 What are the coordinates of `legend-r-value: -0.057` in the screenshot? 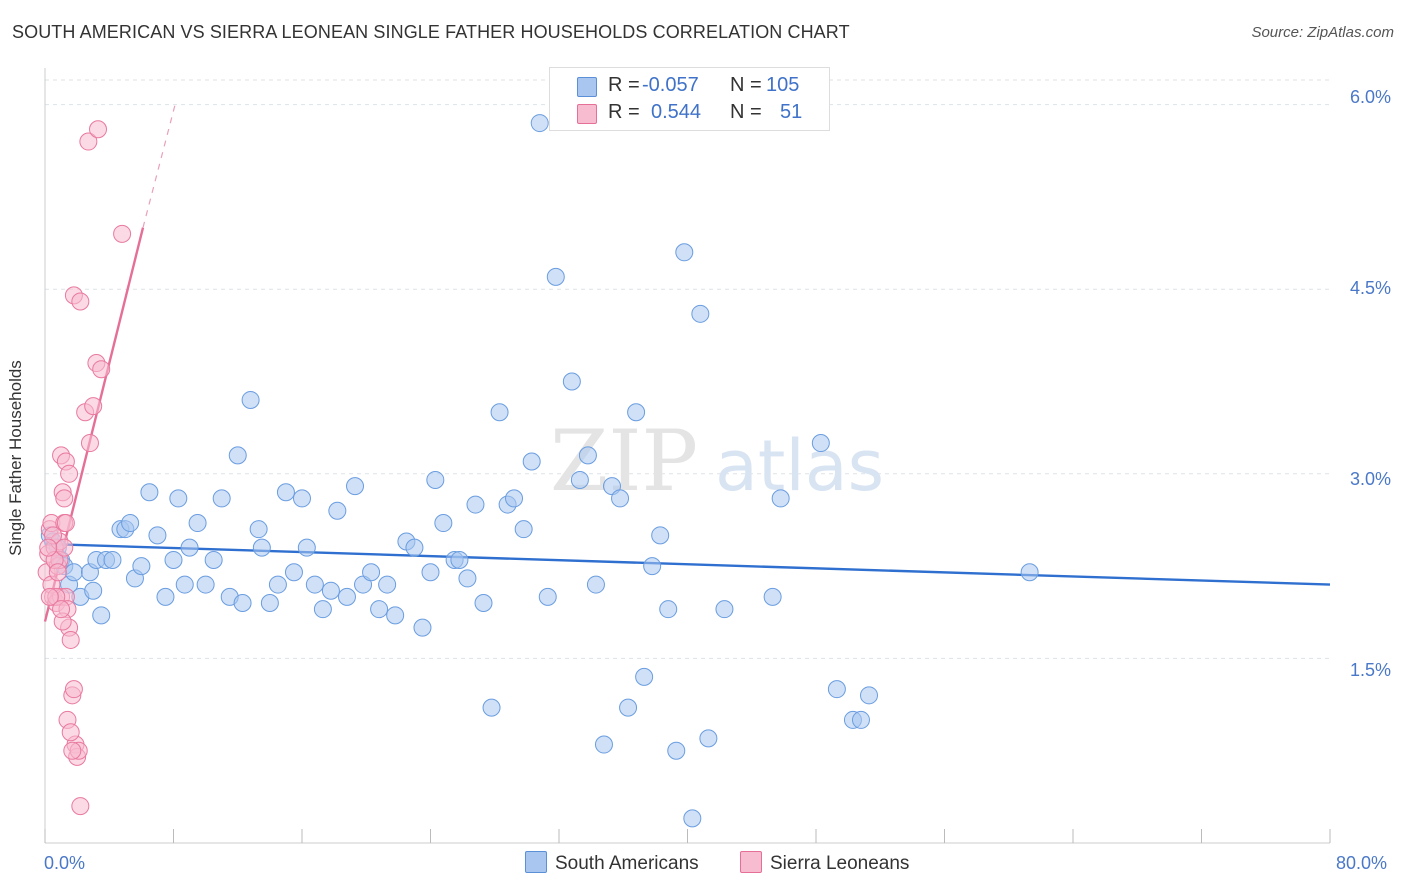 It's located at (670, 85).